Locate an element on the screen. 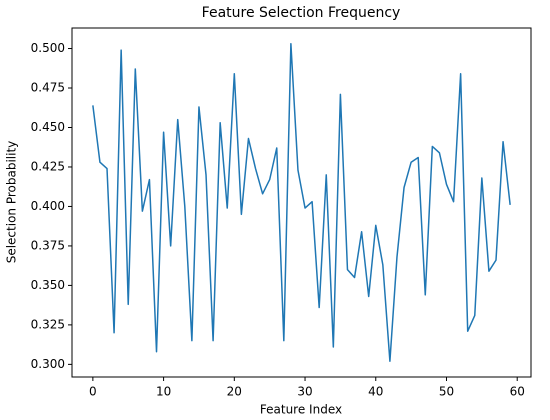 The image size is (550, 420). x-tick-label: 20 is located at coordinates (234, 392).